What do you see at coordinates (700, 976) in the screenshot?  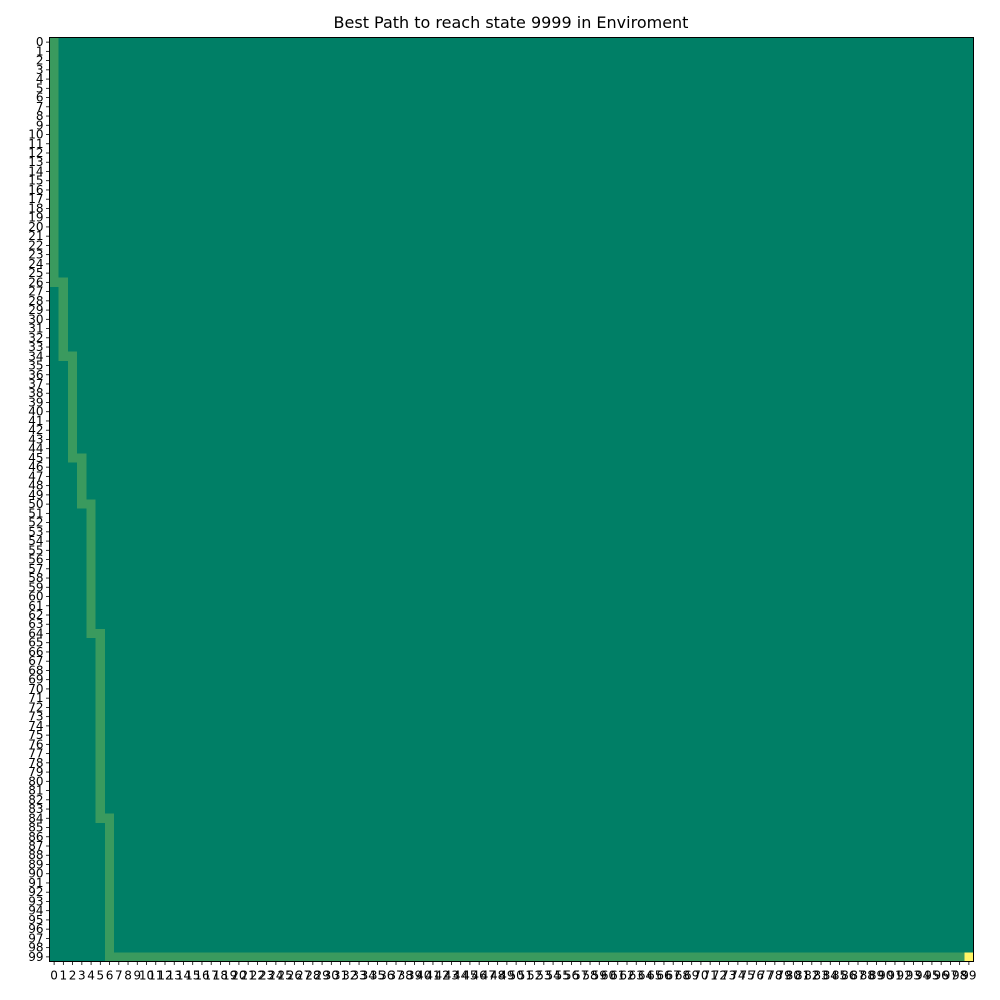 I see `x-tick-label: 70` at bounding box center [700, 976].